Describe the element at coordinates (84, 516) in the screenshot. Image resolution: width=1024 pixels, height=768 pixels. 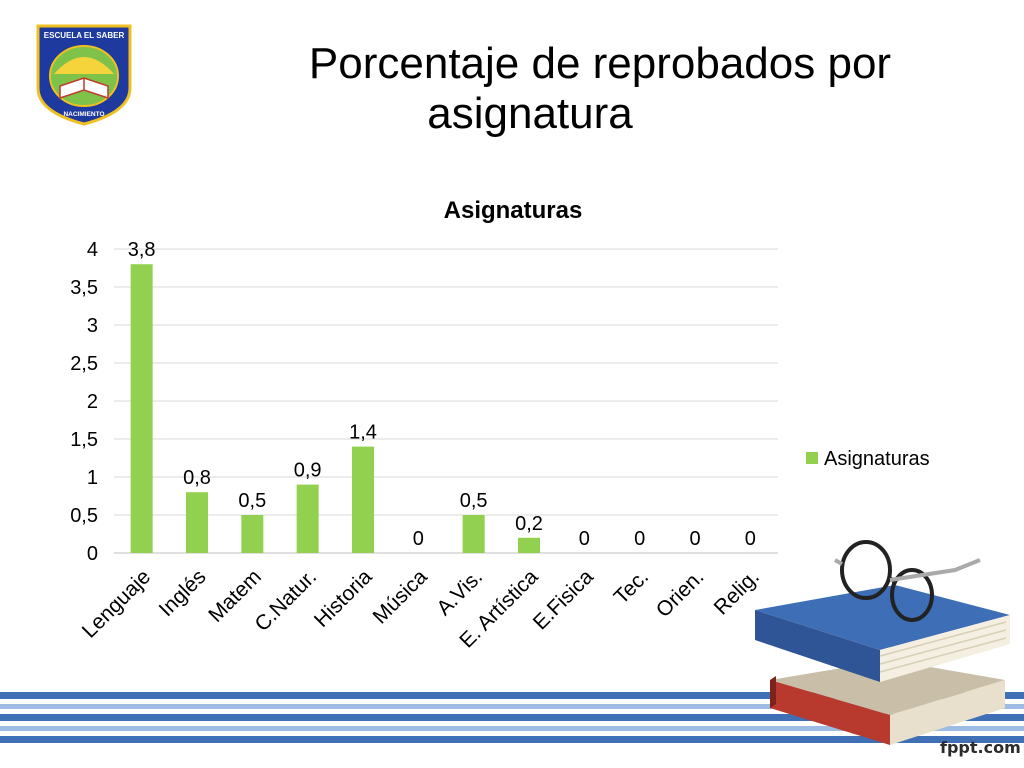
I see `y-tick-label: 0,5` at that location.